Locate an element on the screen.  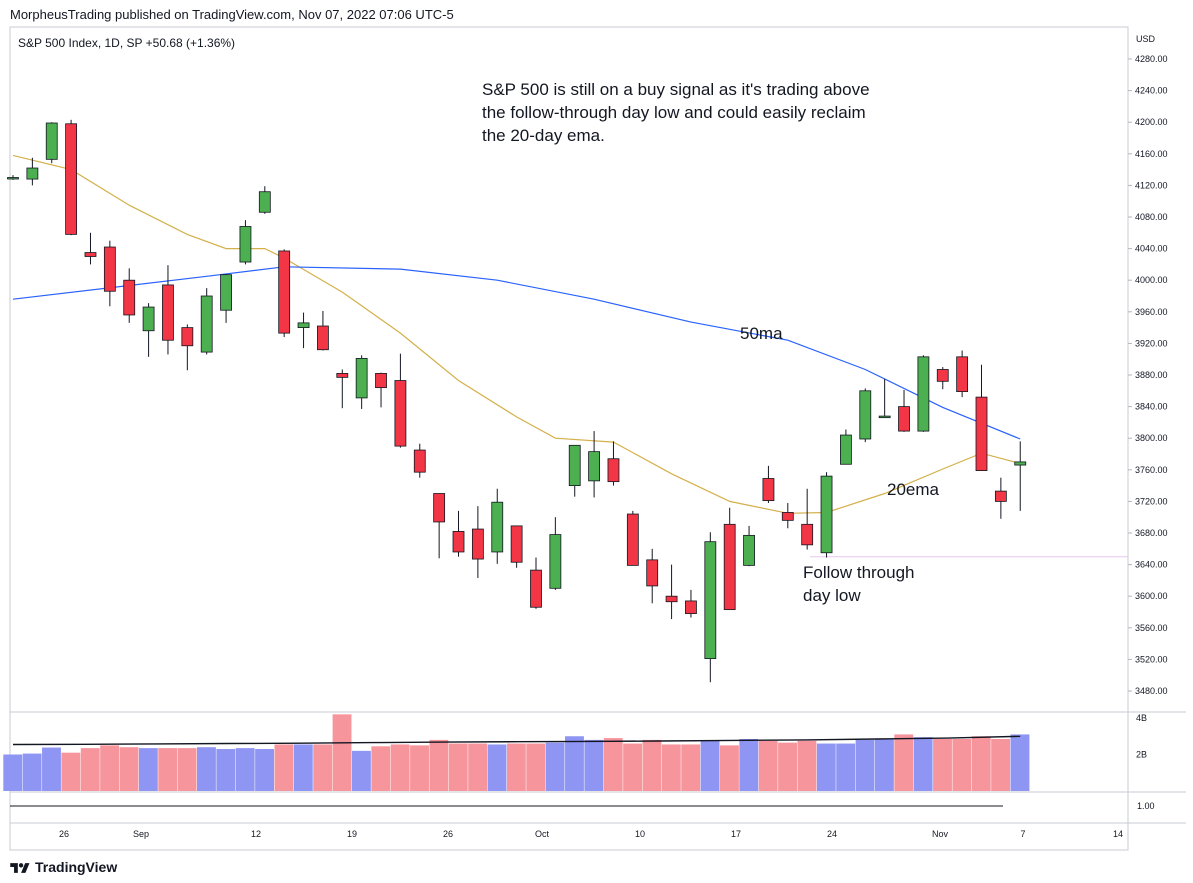
price-tick-label: 3760.00 is located at coordinates (1151, 470).